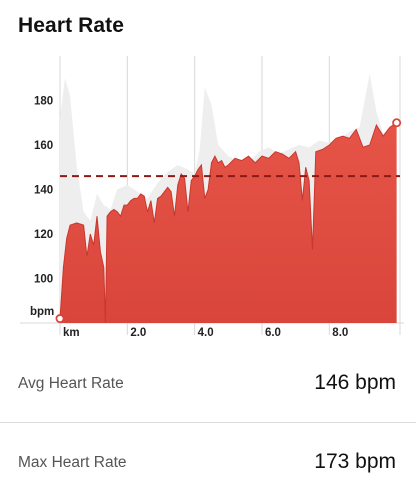 This screenshot has width=416, height=502. I want to click on max-heart-rate-label: Max Heart Rate, so click(72, 462).